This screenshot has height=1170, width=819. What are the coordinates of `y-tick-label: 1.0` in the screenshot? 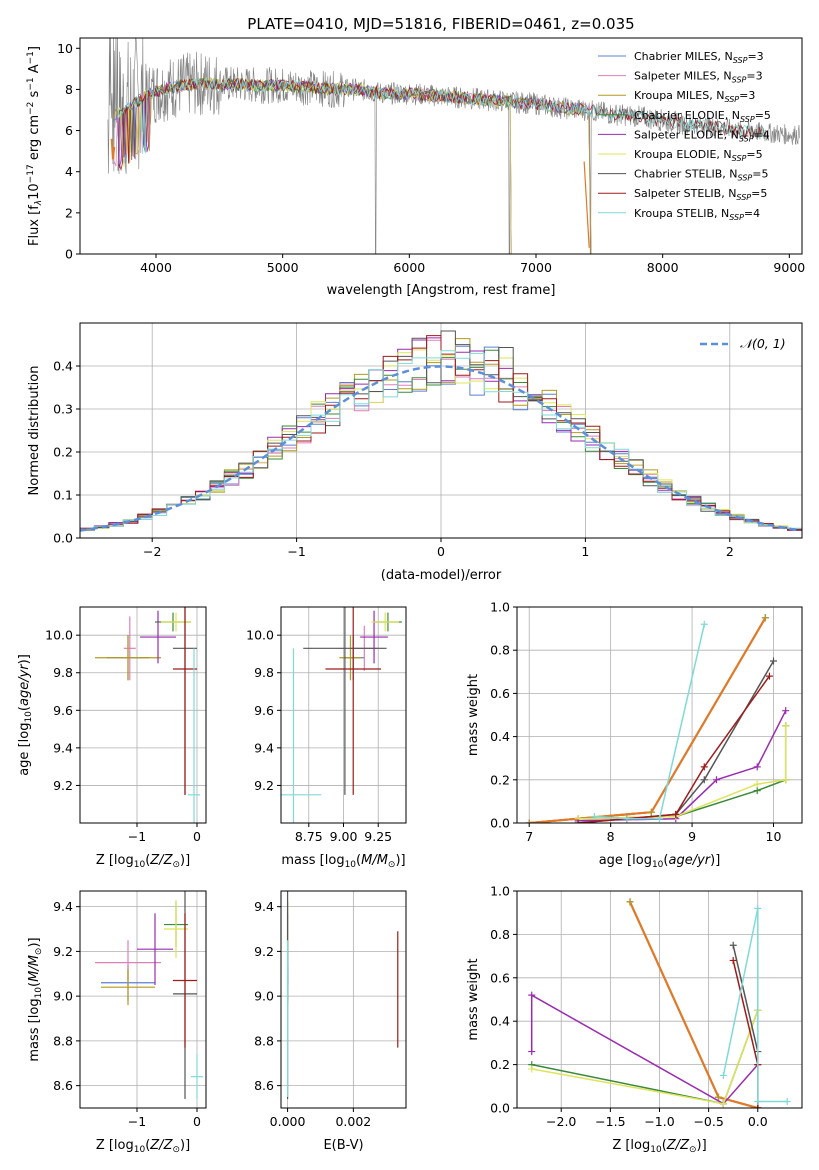 It's located at (500, 891).